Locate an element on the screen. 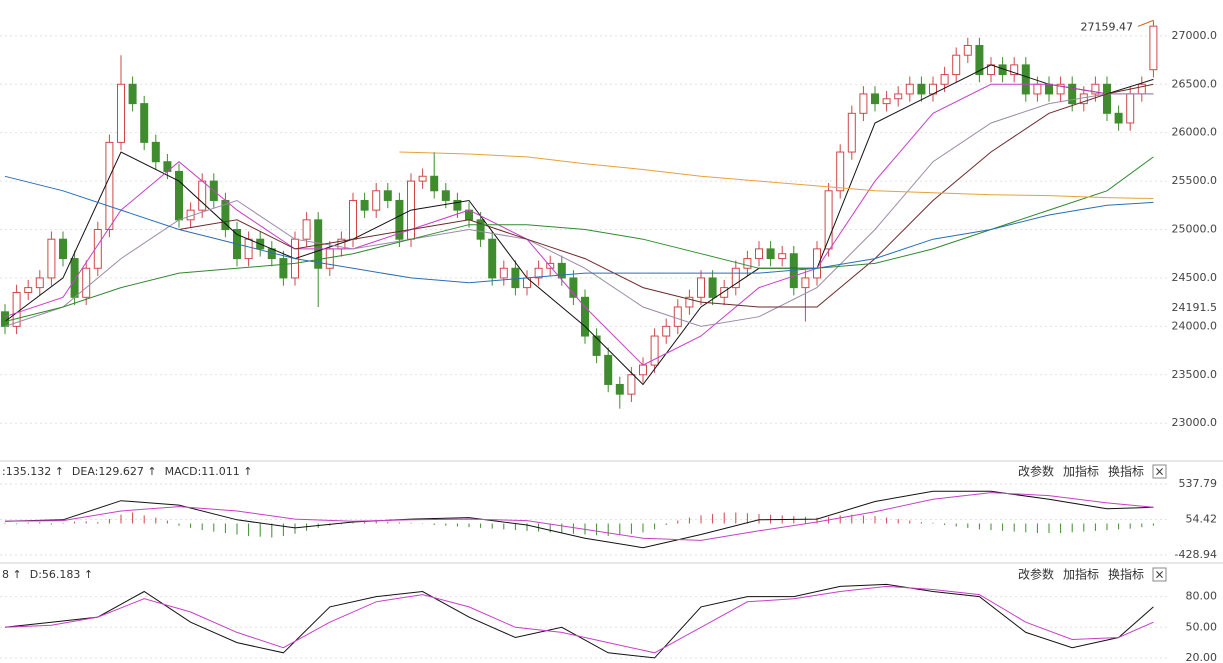  y-tick-label: 20.00 is located at coordinates (1202, 657).